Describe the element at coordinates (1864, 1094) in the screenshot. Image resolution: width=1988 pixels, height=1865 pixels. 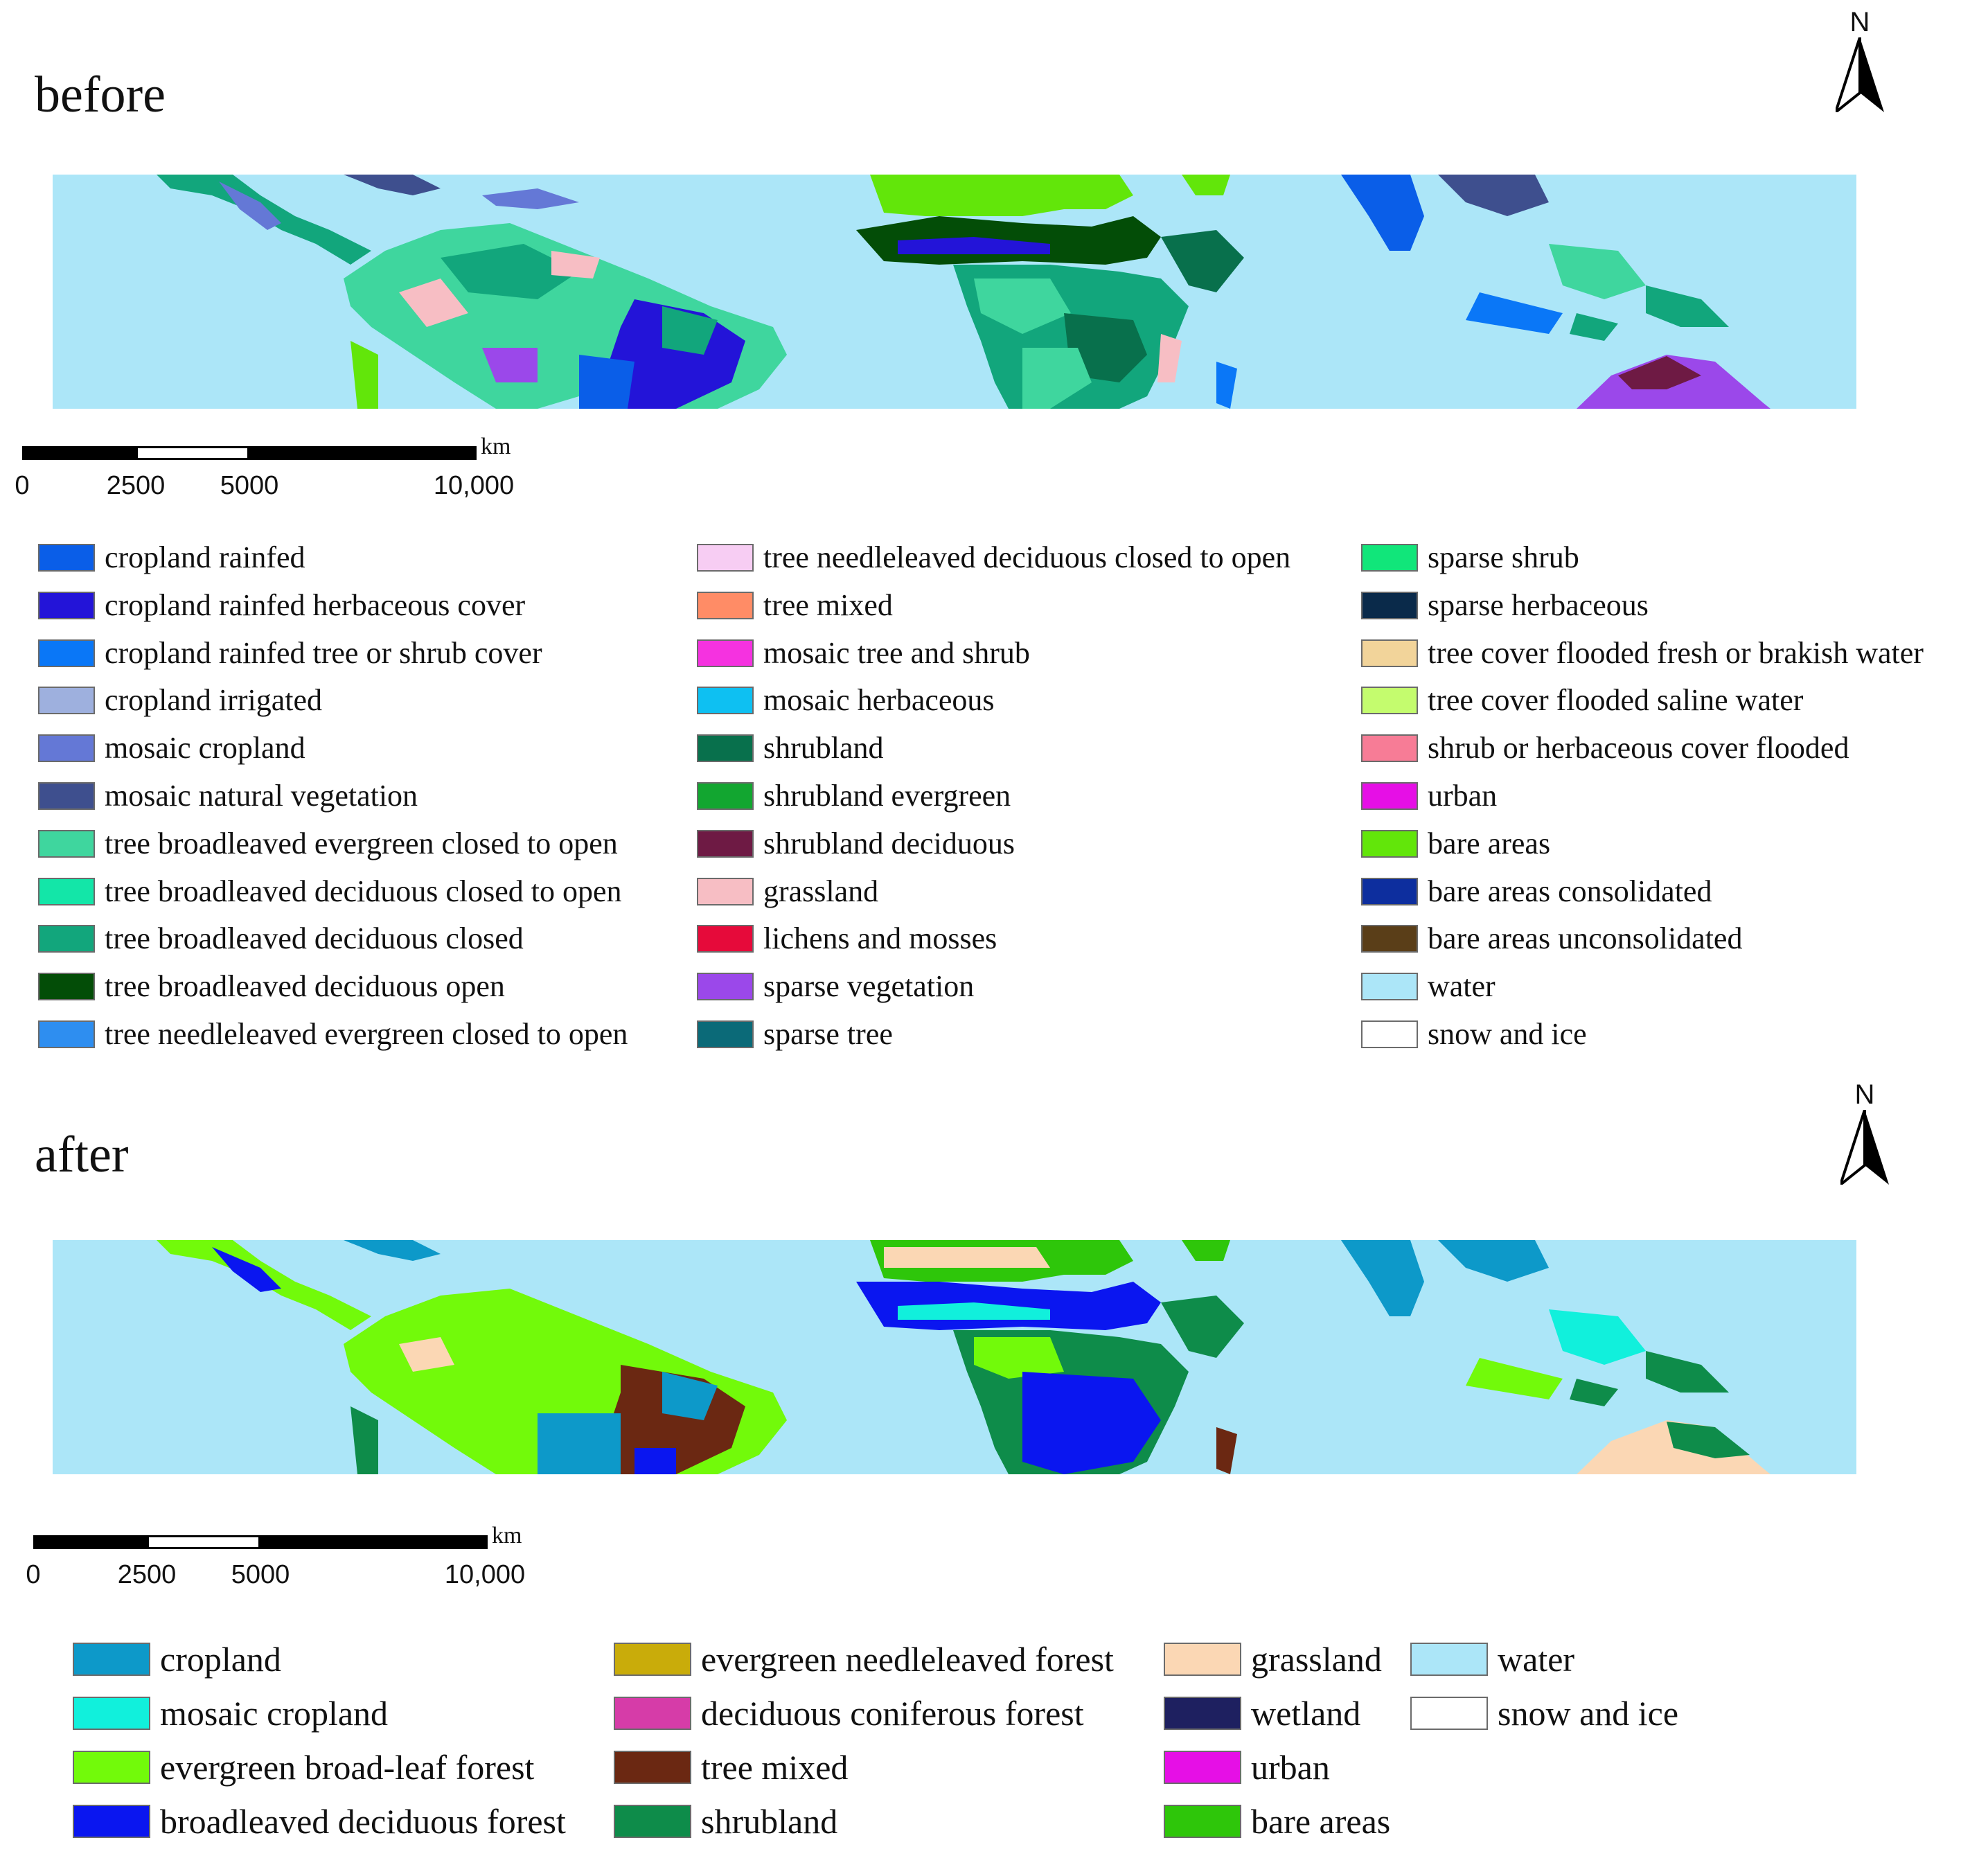
I see `north-arrow-label: N` at that location.